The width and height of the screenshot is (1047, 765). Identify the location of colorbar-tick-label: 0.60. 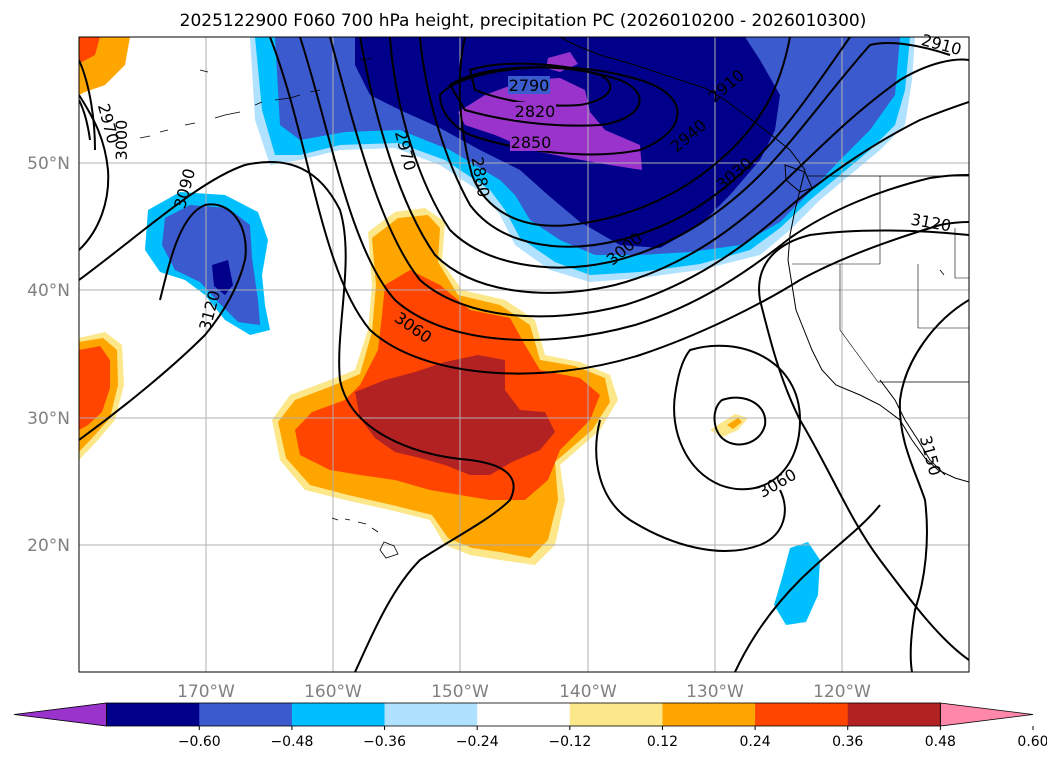
(1032, 742).